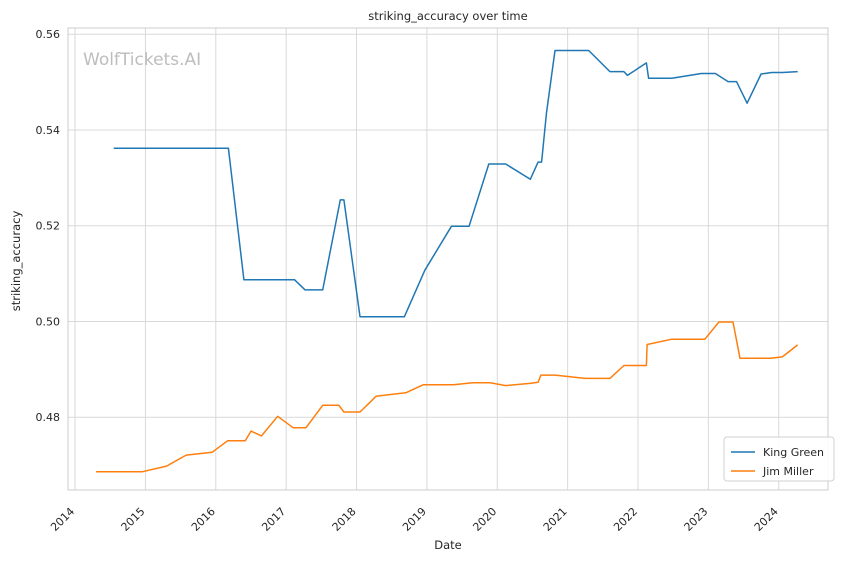 The height and width of the screenshot is (561, 852). What do you see at coordinates (48, 321) in the screenshot?
I see `y-tick-label: 0.50` at bounding box center [48, 321].